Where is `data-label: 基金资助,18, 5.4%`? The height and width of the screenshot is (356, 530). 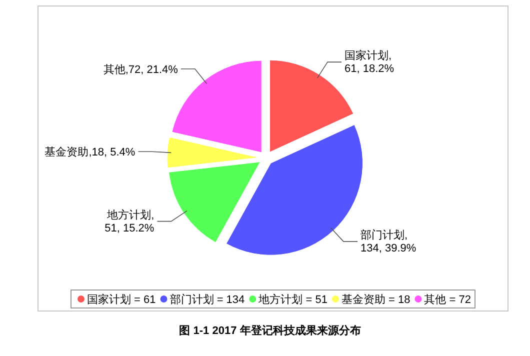 data-label: 基金资助,18, 5.4% is located at coordinates (90, 152).